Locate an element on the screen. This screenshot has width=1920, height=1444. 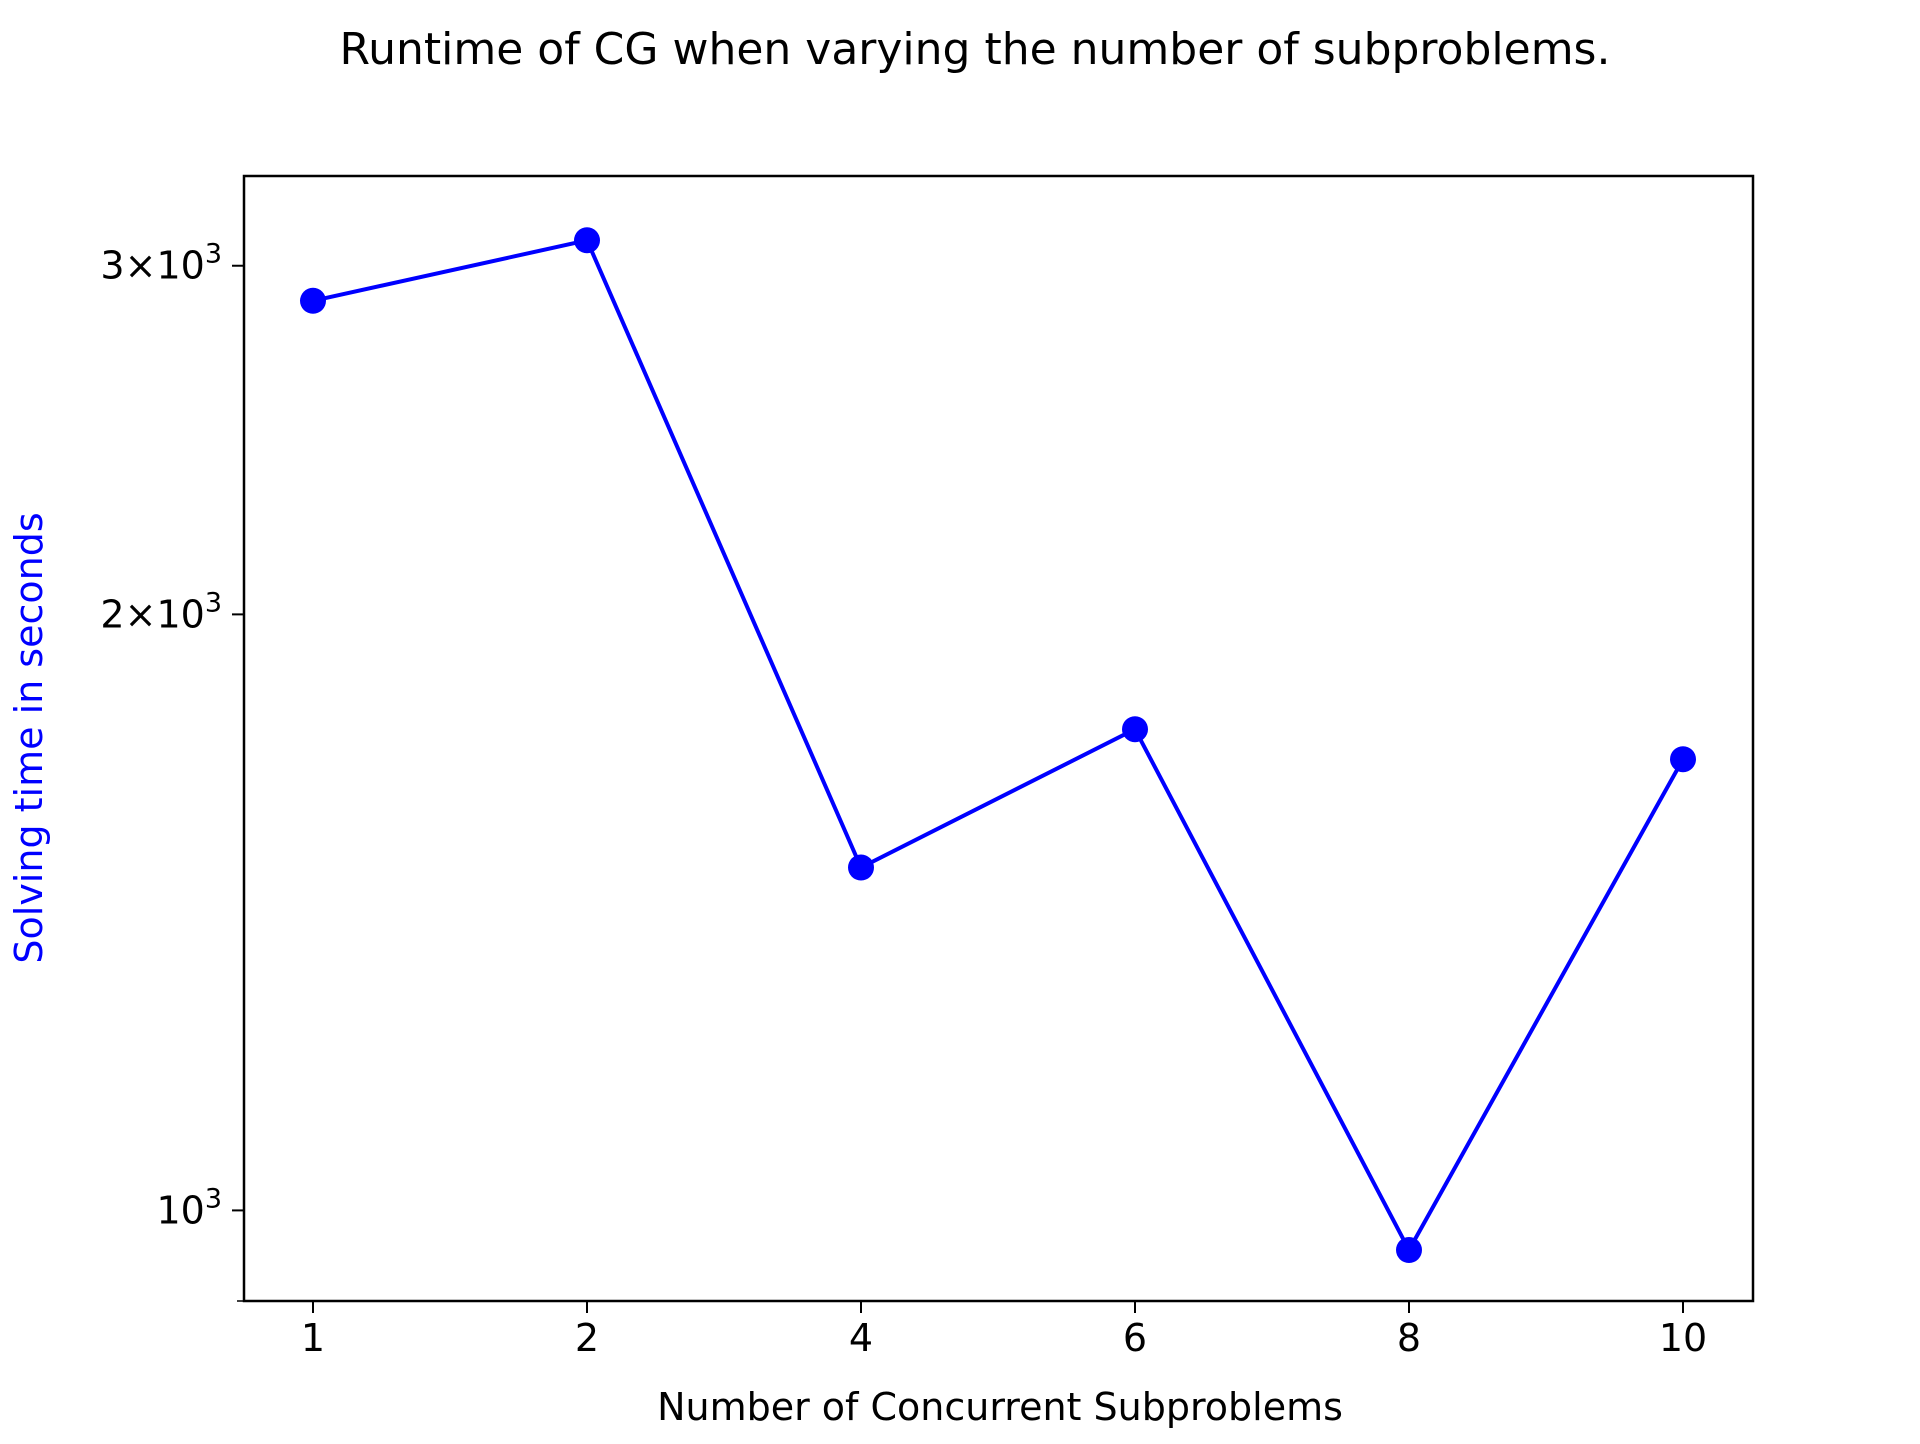
x-tick-label: 4 is located at coordinates (861, 1338).